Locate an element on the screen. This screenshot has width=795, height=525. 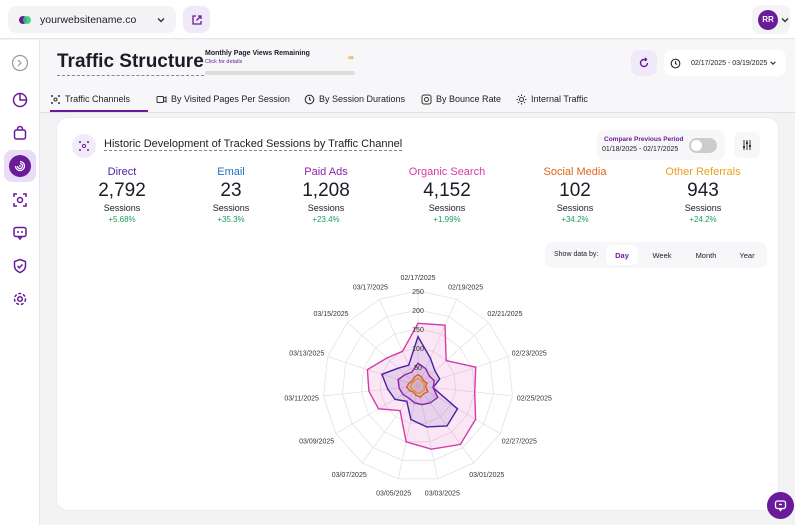
stat-name: Organic Search is located at coordinates (447, 172).